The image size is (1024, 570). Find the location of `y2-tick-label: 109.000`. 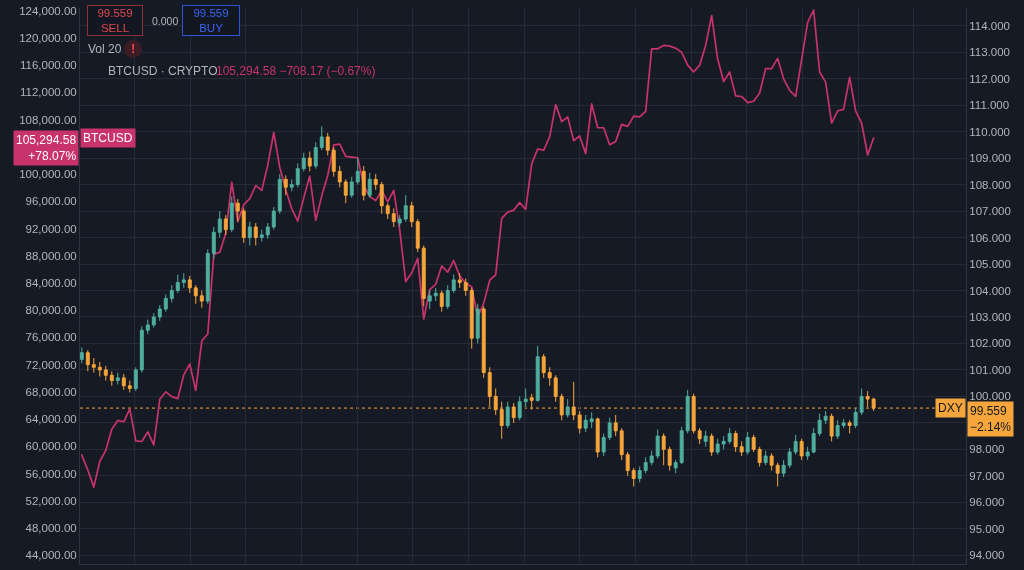

y2-tick-label: 109.000 is located at coordinates (990, 158).